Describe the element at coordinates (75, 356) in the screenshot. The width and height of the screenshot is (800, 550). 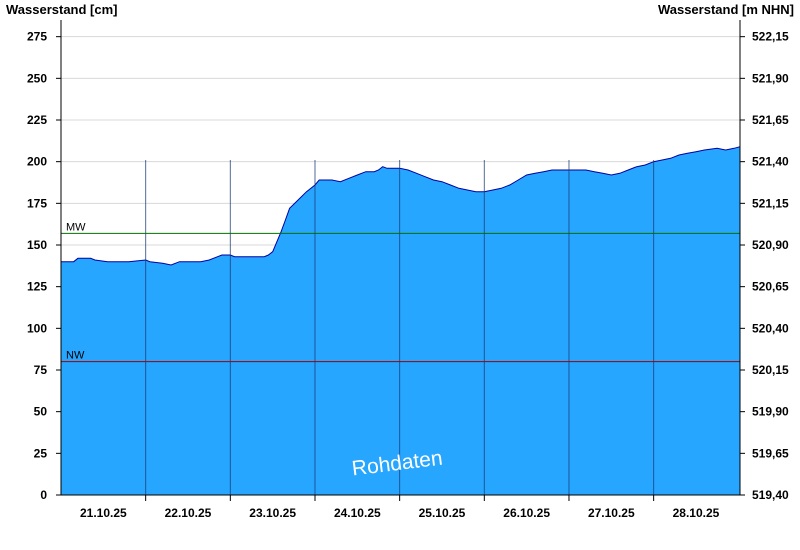
I see `ref-label-nw: NW` at that location.